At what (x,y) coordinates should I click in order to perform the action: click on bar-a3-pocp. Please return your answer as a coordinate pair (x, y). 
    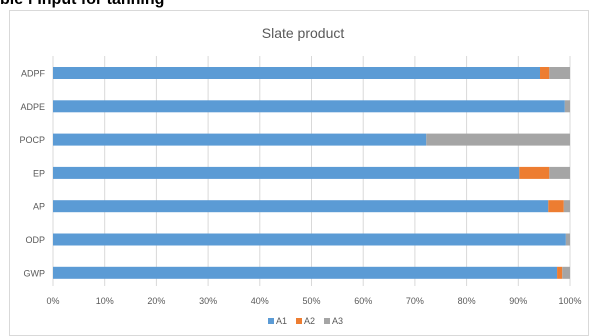
    Looking at the image, I should click on (498, 139).